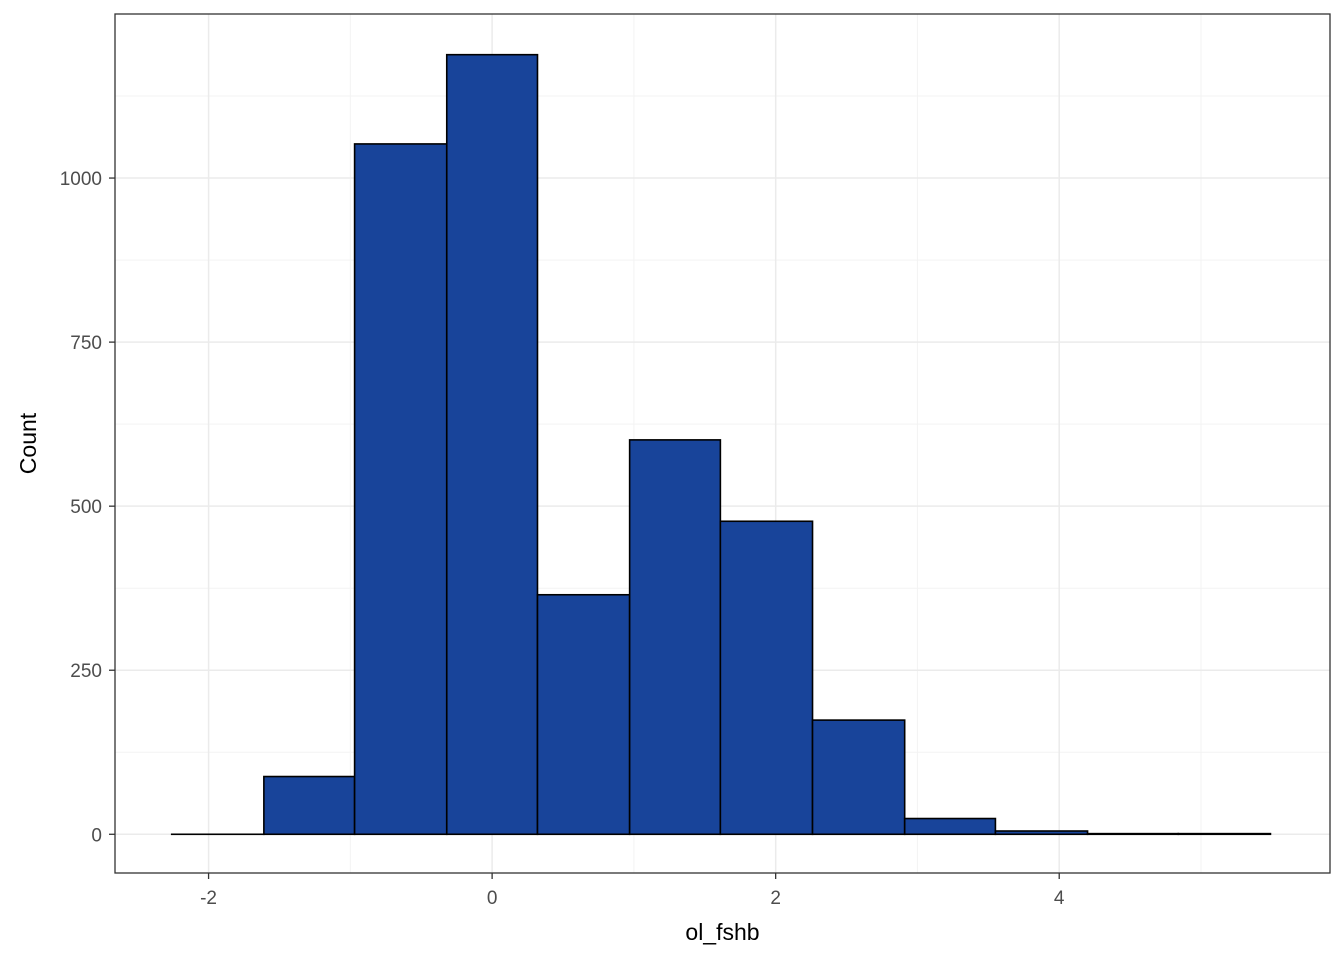 The height and width of the screenshot is (960, 1344). Describe the element at coordinates (775, 898) in the screenshot. I see `x-tick-label: 2` at that location.